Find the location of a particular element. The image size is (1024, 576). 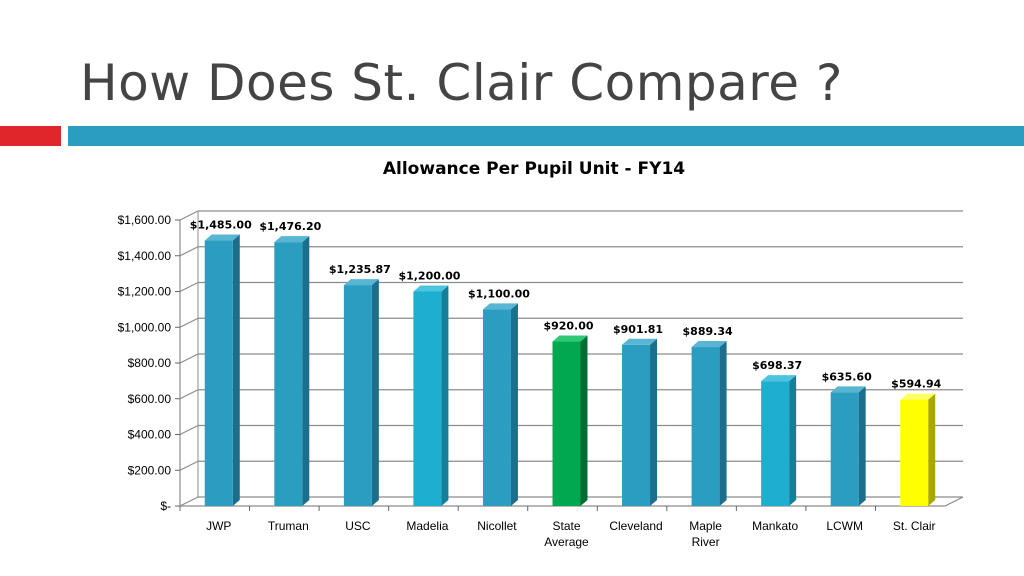

data-label: $1,200.00 is located at coordinates (429, 276).